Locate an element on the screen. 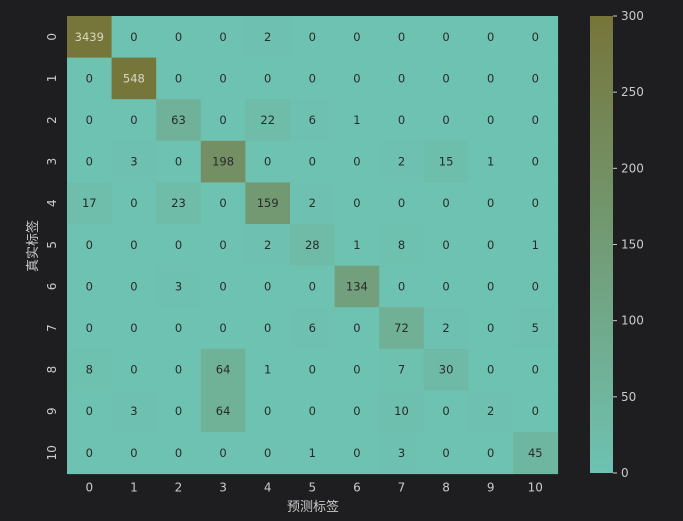  colorbar-tick-label: 50 is located at coordinates (628, 397).